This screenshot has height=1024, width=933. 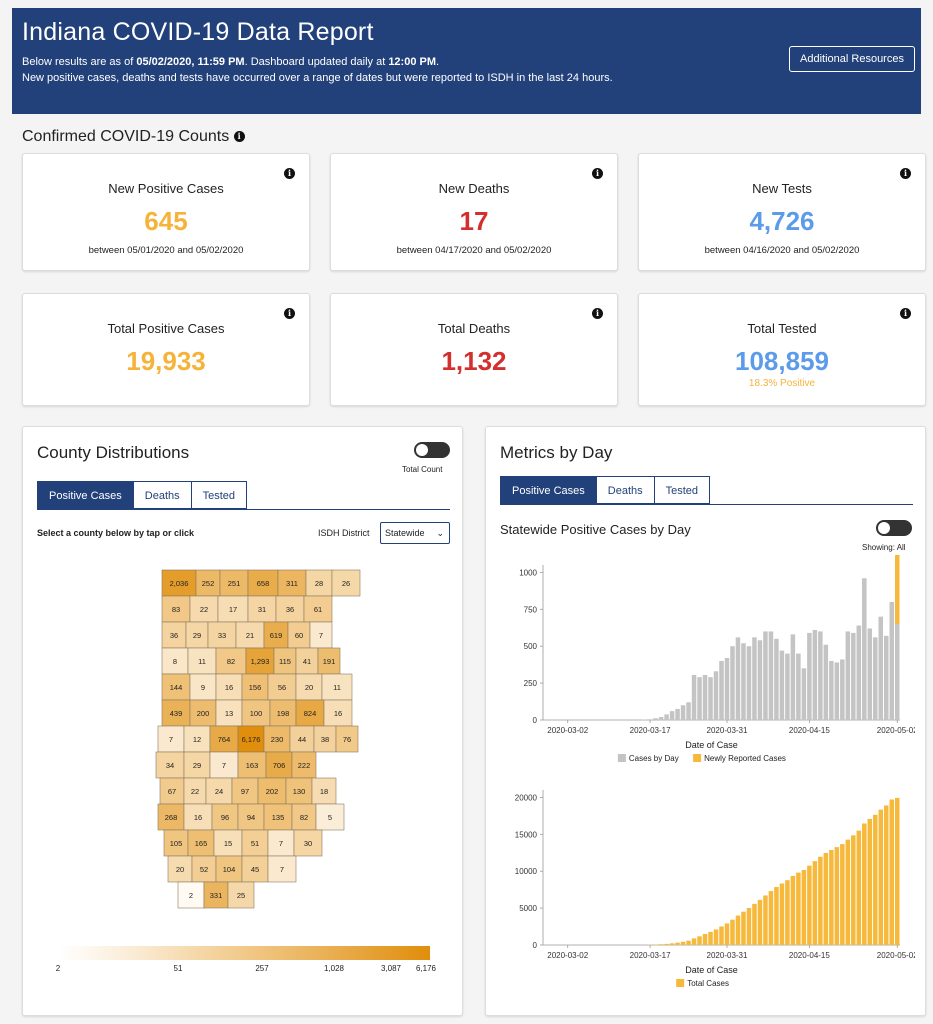 What do you see at coordinates (745, 758) in the screenshot?
I see `legend-label: Newly Reported Cases` at bounding box center [745, 758].